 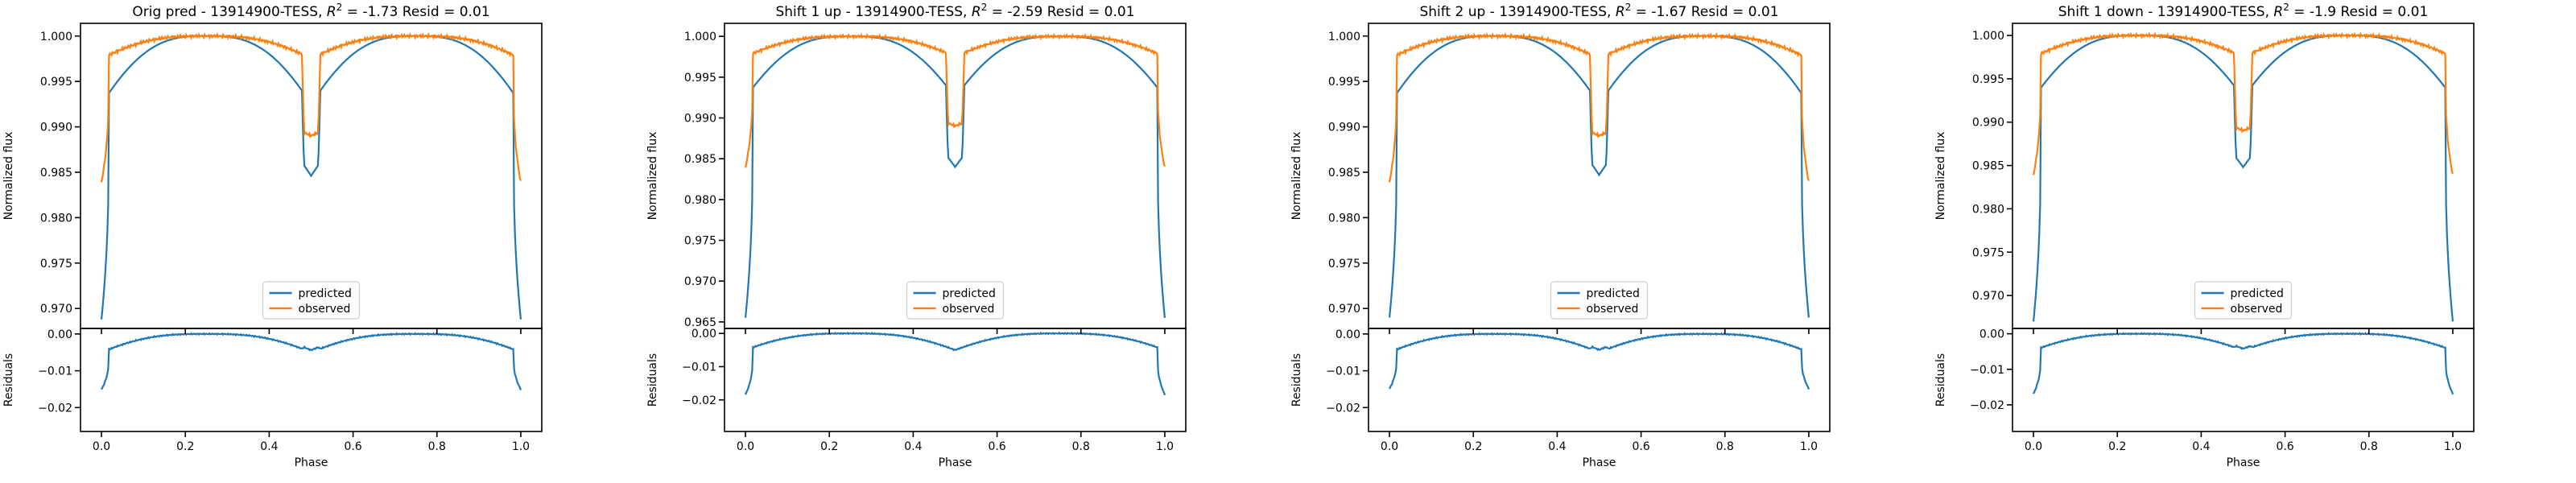 I want to click on title-prefix: Orig pred - 13914900-TESS,, so click(x=229, y=12).